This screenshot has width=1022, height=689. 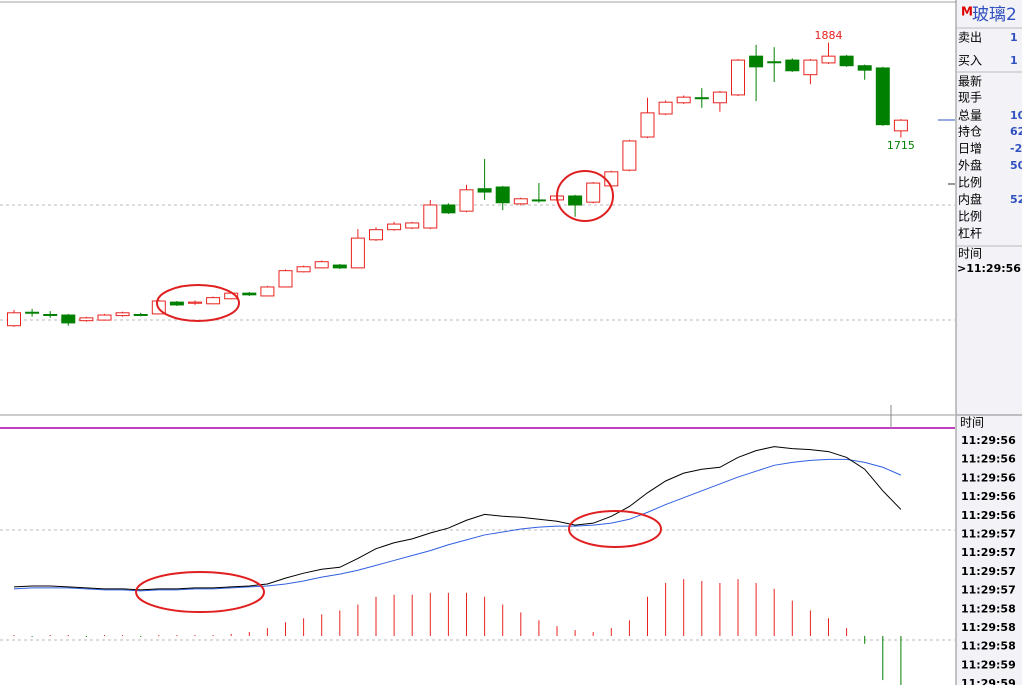 I want to click on time-label: 时间, so click(x=970, y=254).